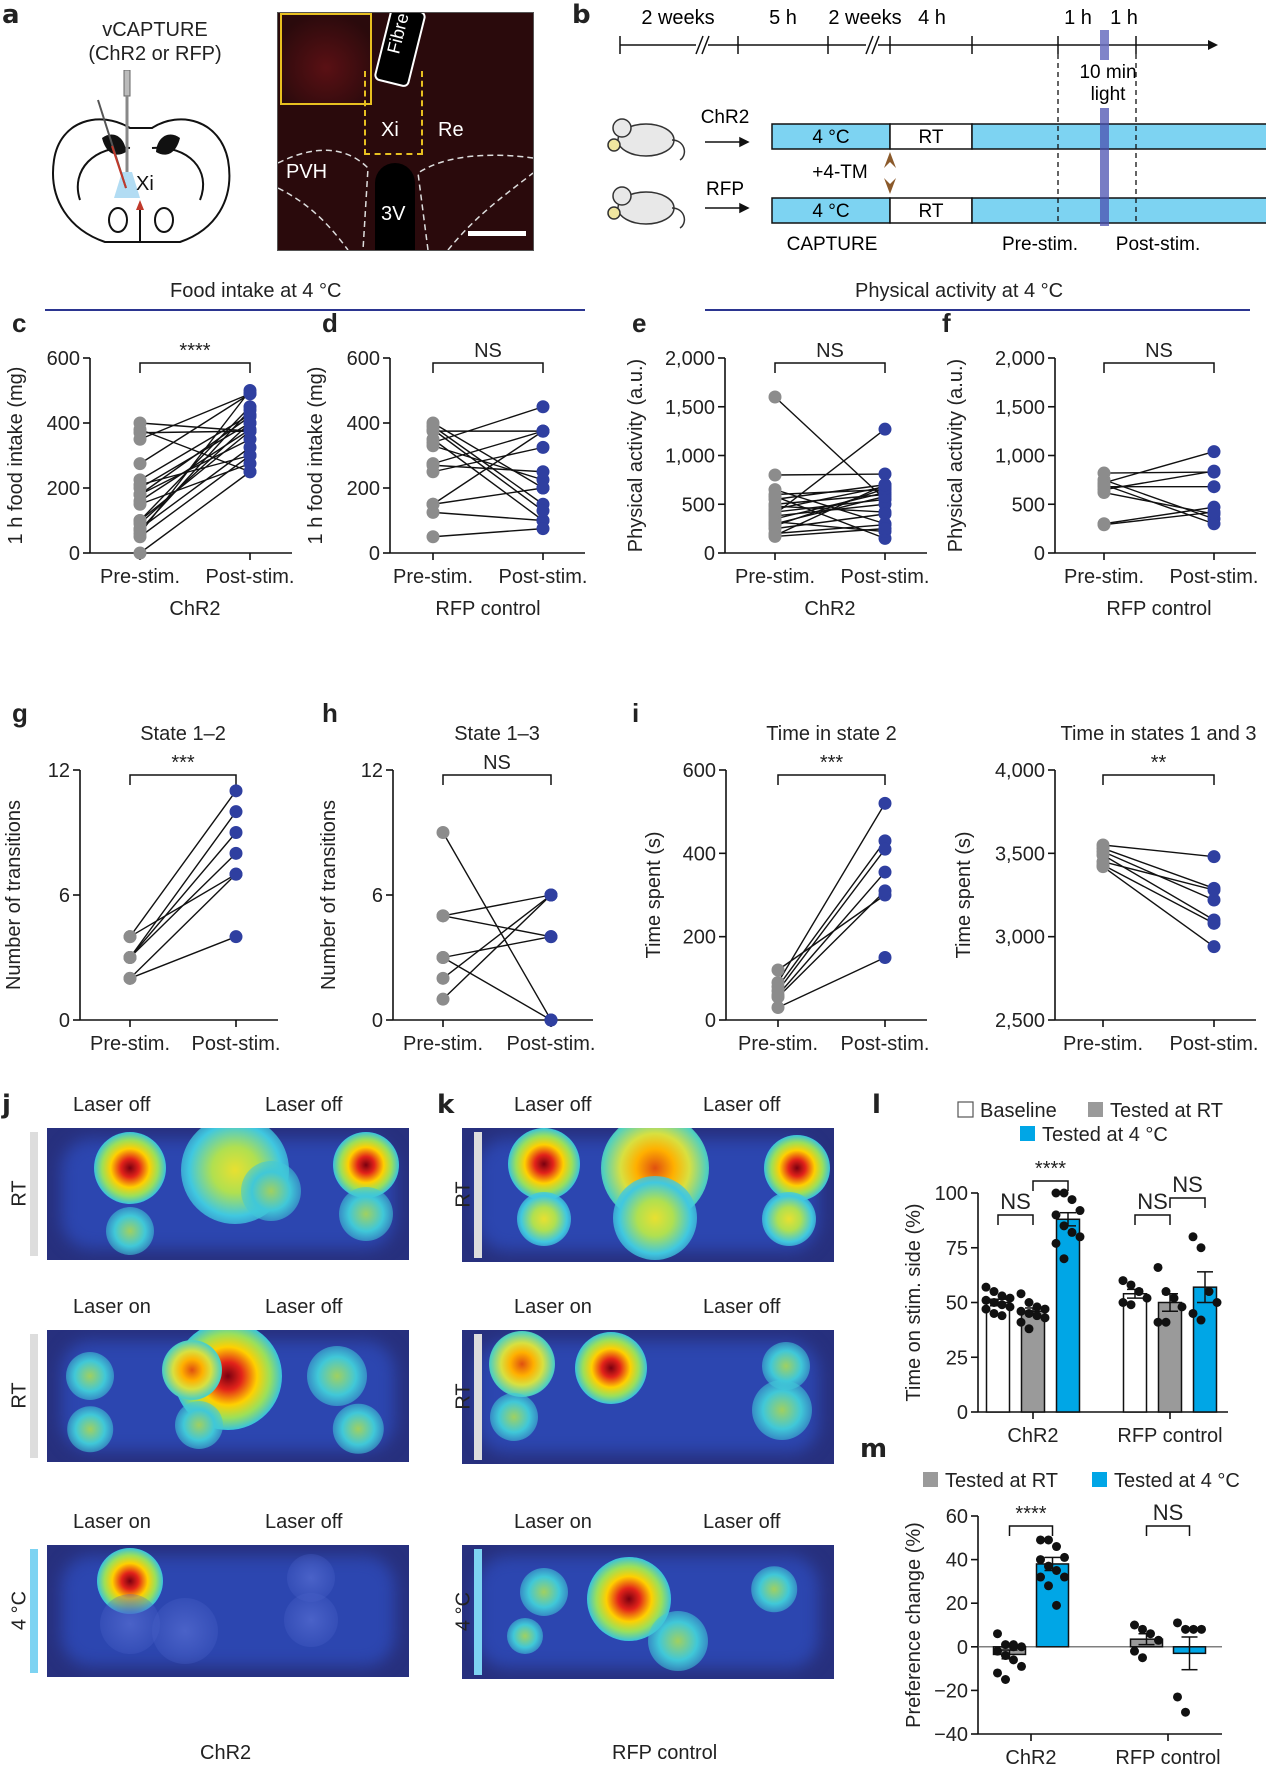 The height and width of the screenshot is (1769, 1266). What do you see at coordinates (1020, 854) in the screenshot?
I see `y-tick-label: 3,500` at bounding box center [1020, 854].